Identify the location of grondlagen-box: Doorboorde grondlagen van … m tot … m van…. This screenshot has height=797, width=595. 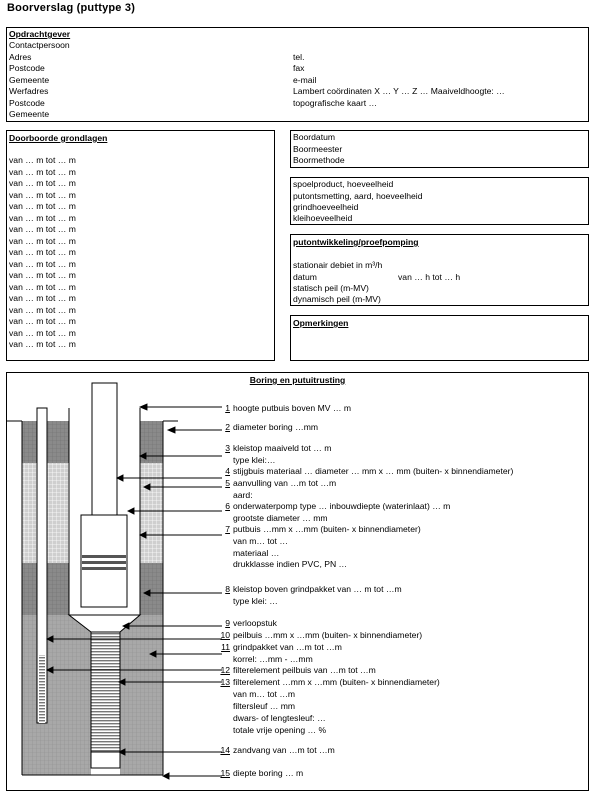
(140, 245).